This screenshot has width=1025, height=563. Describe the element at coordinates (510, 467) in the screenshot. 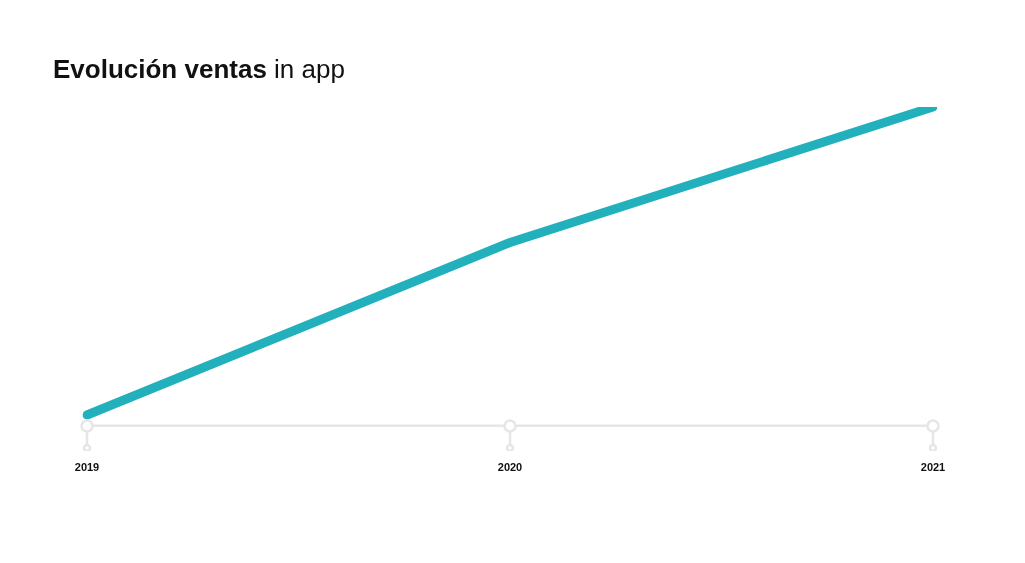

I see `x-tick-label: 2020` at that location.